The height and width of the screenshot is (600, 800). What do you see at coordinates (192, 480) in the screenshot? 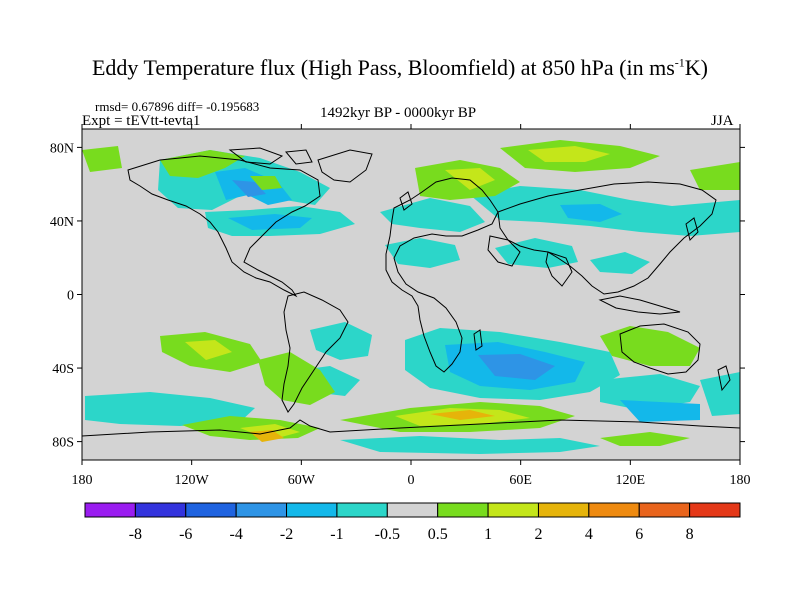
I see `lon-tick-label: 120W` at bounding box center [192, 480].